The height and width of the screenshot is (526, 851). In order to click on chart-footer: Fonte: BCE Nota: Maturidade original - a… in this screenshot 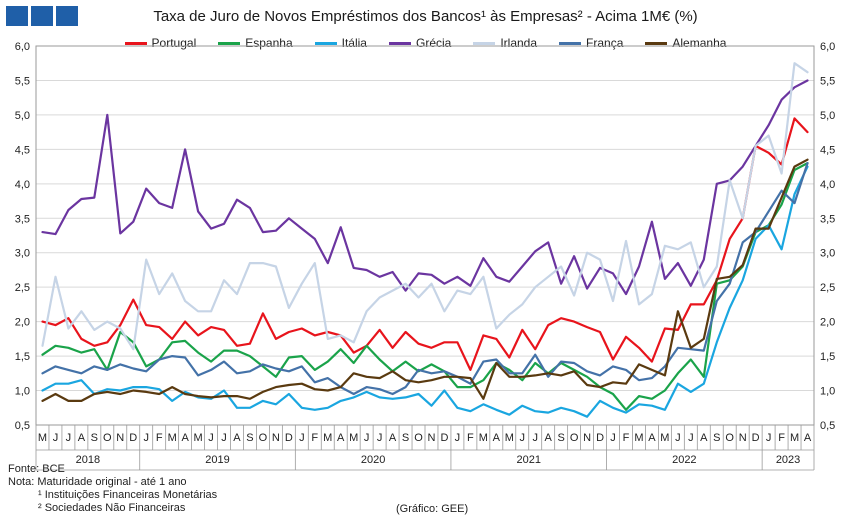, I will do `click(112, 489)`.